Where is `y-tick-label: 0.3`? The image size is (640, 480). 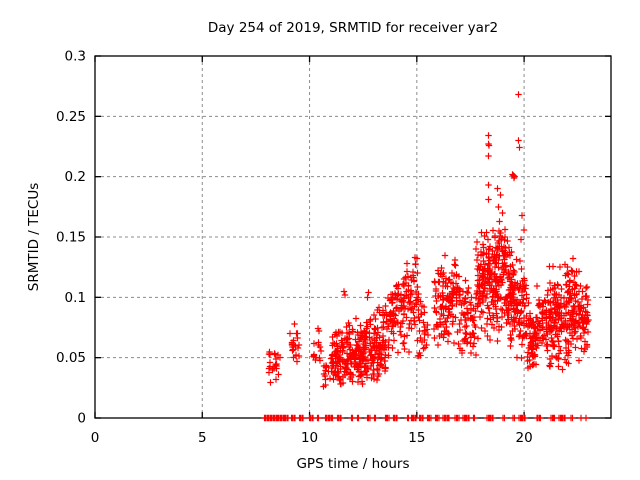
y-tick-label: 0.3 is located at coordinates (75, 57).